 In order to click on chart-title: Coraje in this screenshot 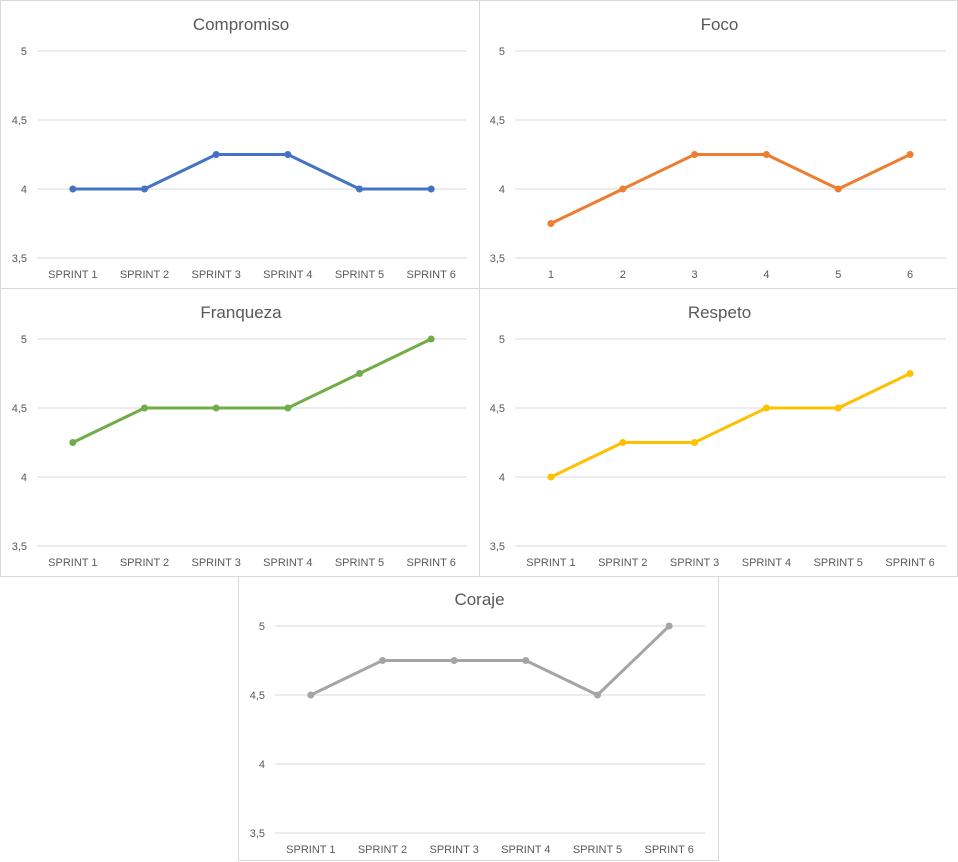, I will do `click(479, 599)`.